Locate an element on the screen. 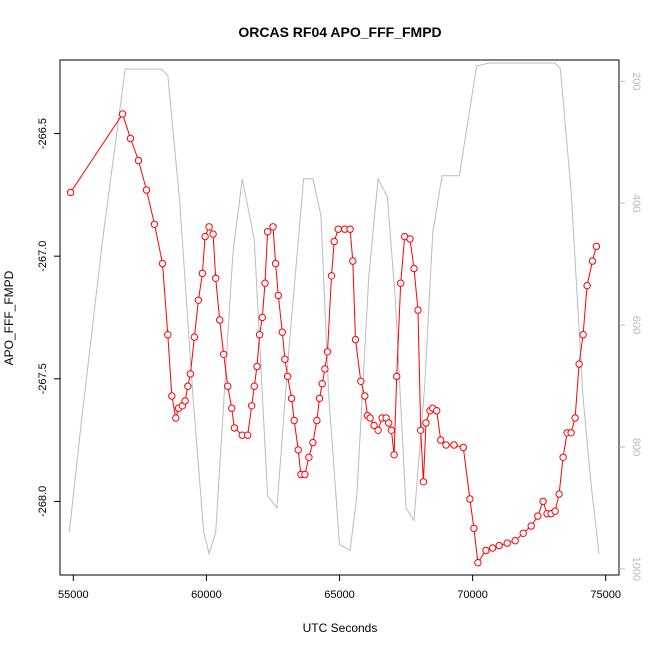 Image resolution: width=650 pixels, height=650 pixels. y-tick-label: -267.5 is located at coordinates (43, 378).